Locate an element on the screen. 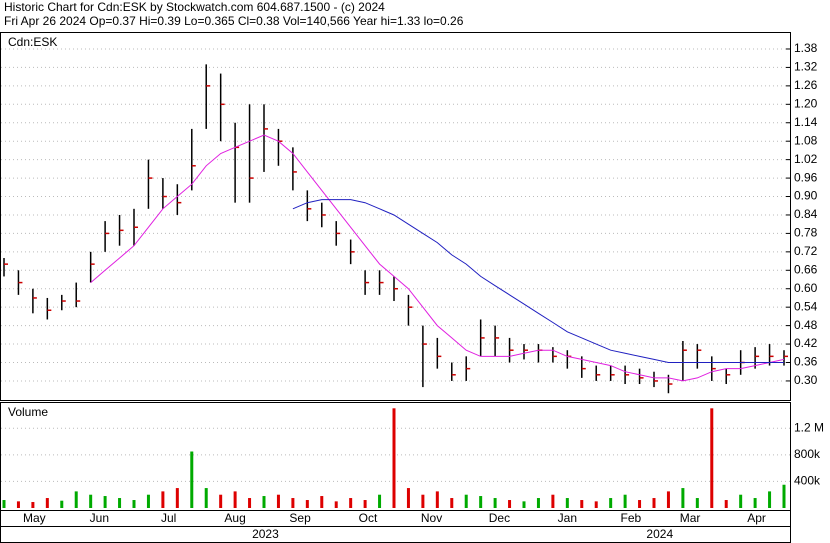 The height and width of the screenshot is (543, 830). y-tick-label: 0.54 is located at coordinates (806, 306).